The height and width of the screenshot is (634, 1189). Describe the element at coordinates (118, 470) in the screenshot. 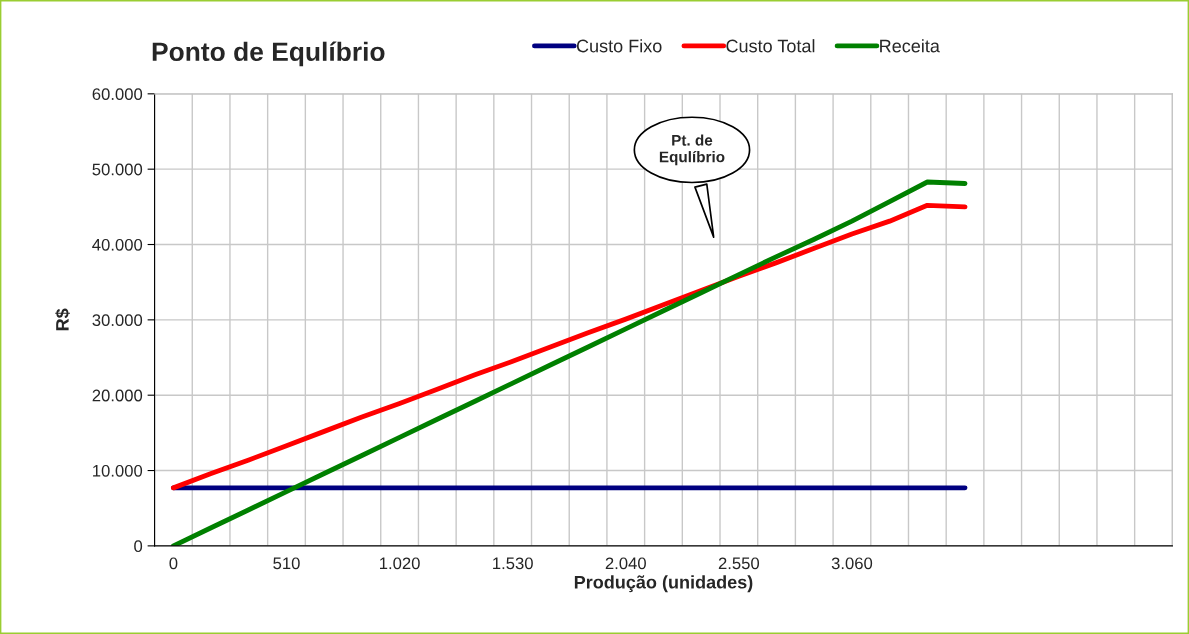

I see `y-tick-label: 10.000` at that location.